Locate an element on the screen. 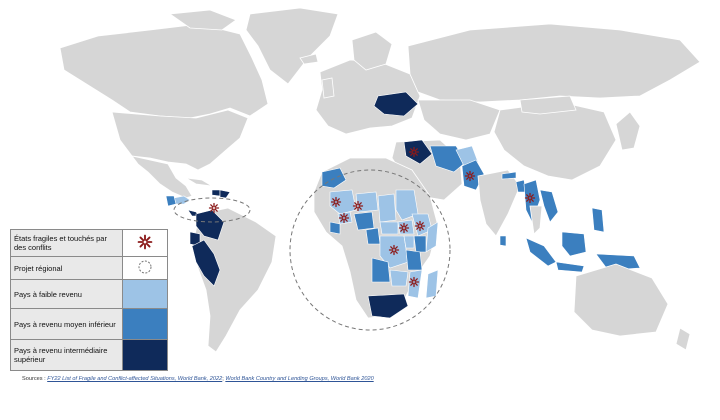 This screenshot has height=420, width=720. legend-label-upper-middle: Pays à revenu intermédiaire supérieur is located at coordinates (66, 355).